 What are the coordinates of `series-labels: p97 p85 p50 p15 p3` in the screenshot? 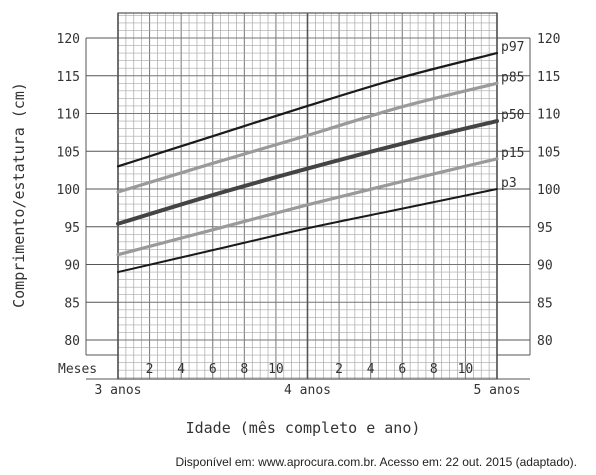 It's located at (512, 115).